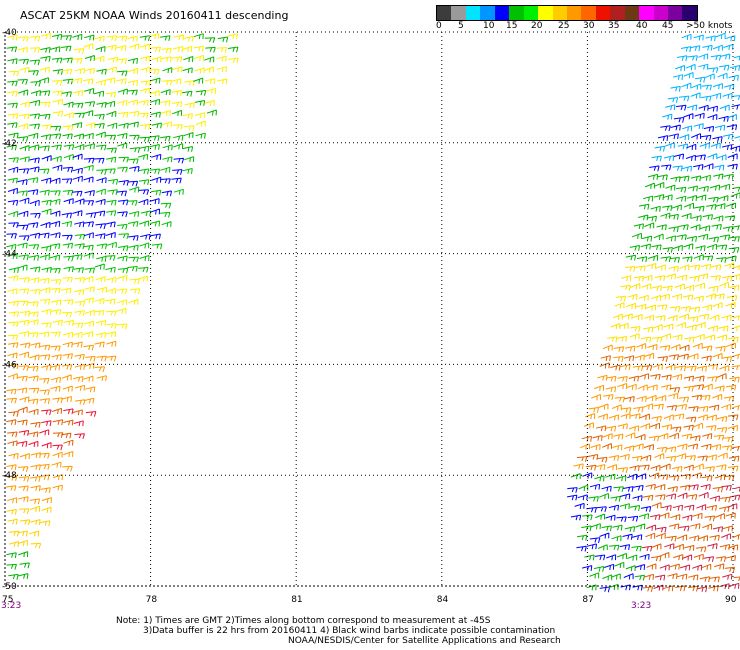  I want to click on scale-label: 25, so click(564, 26).